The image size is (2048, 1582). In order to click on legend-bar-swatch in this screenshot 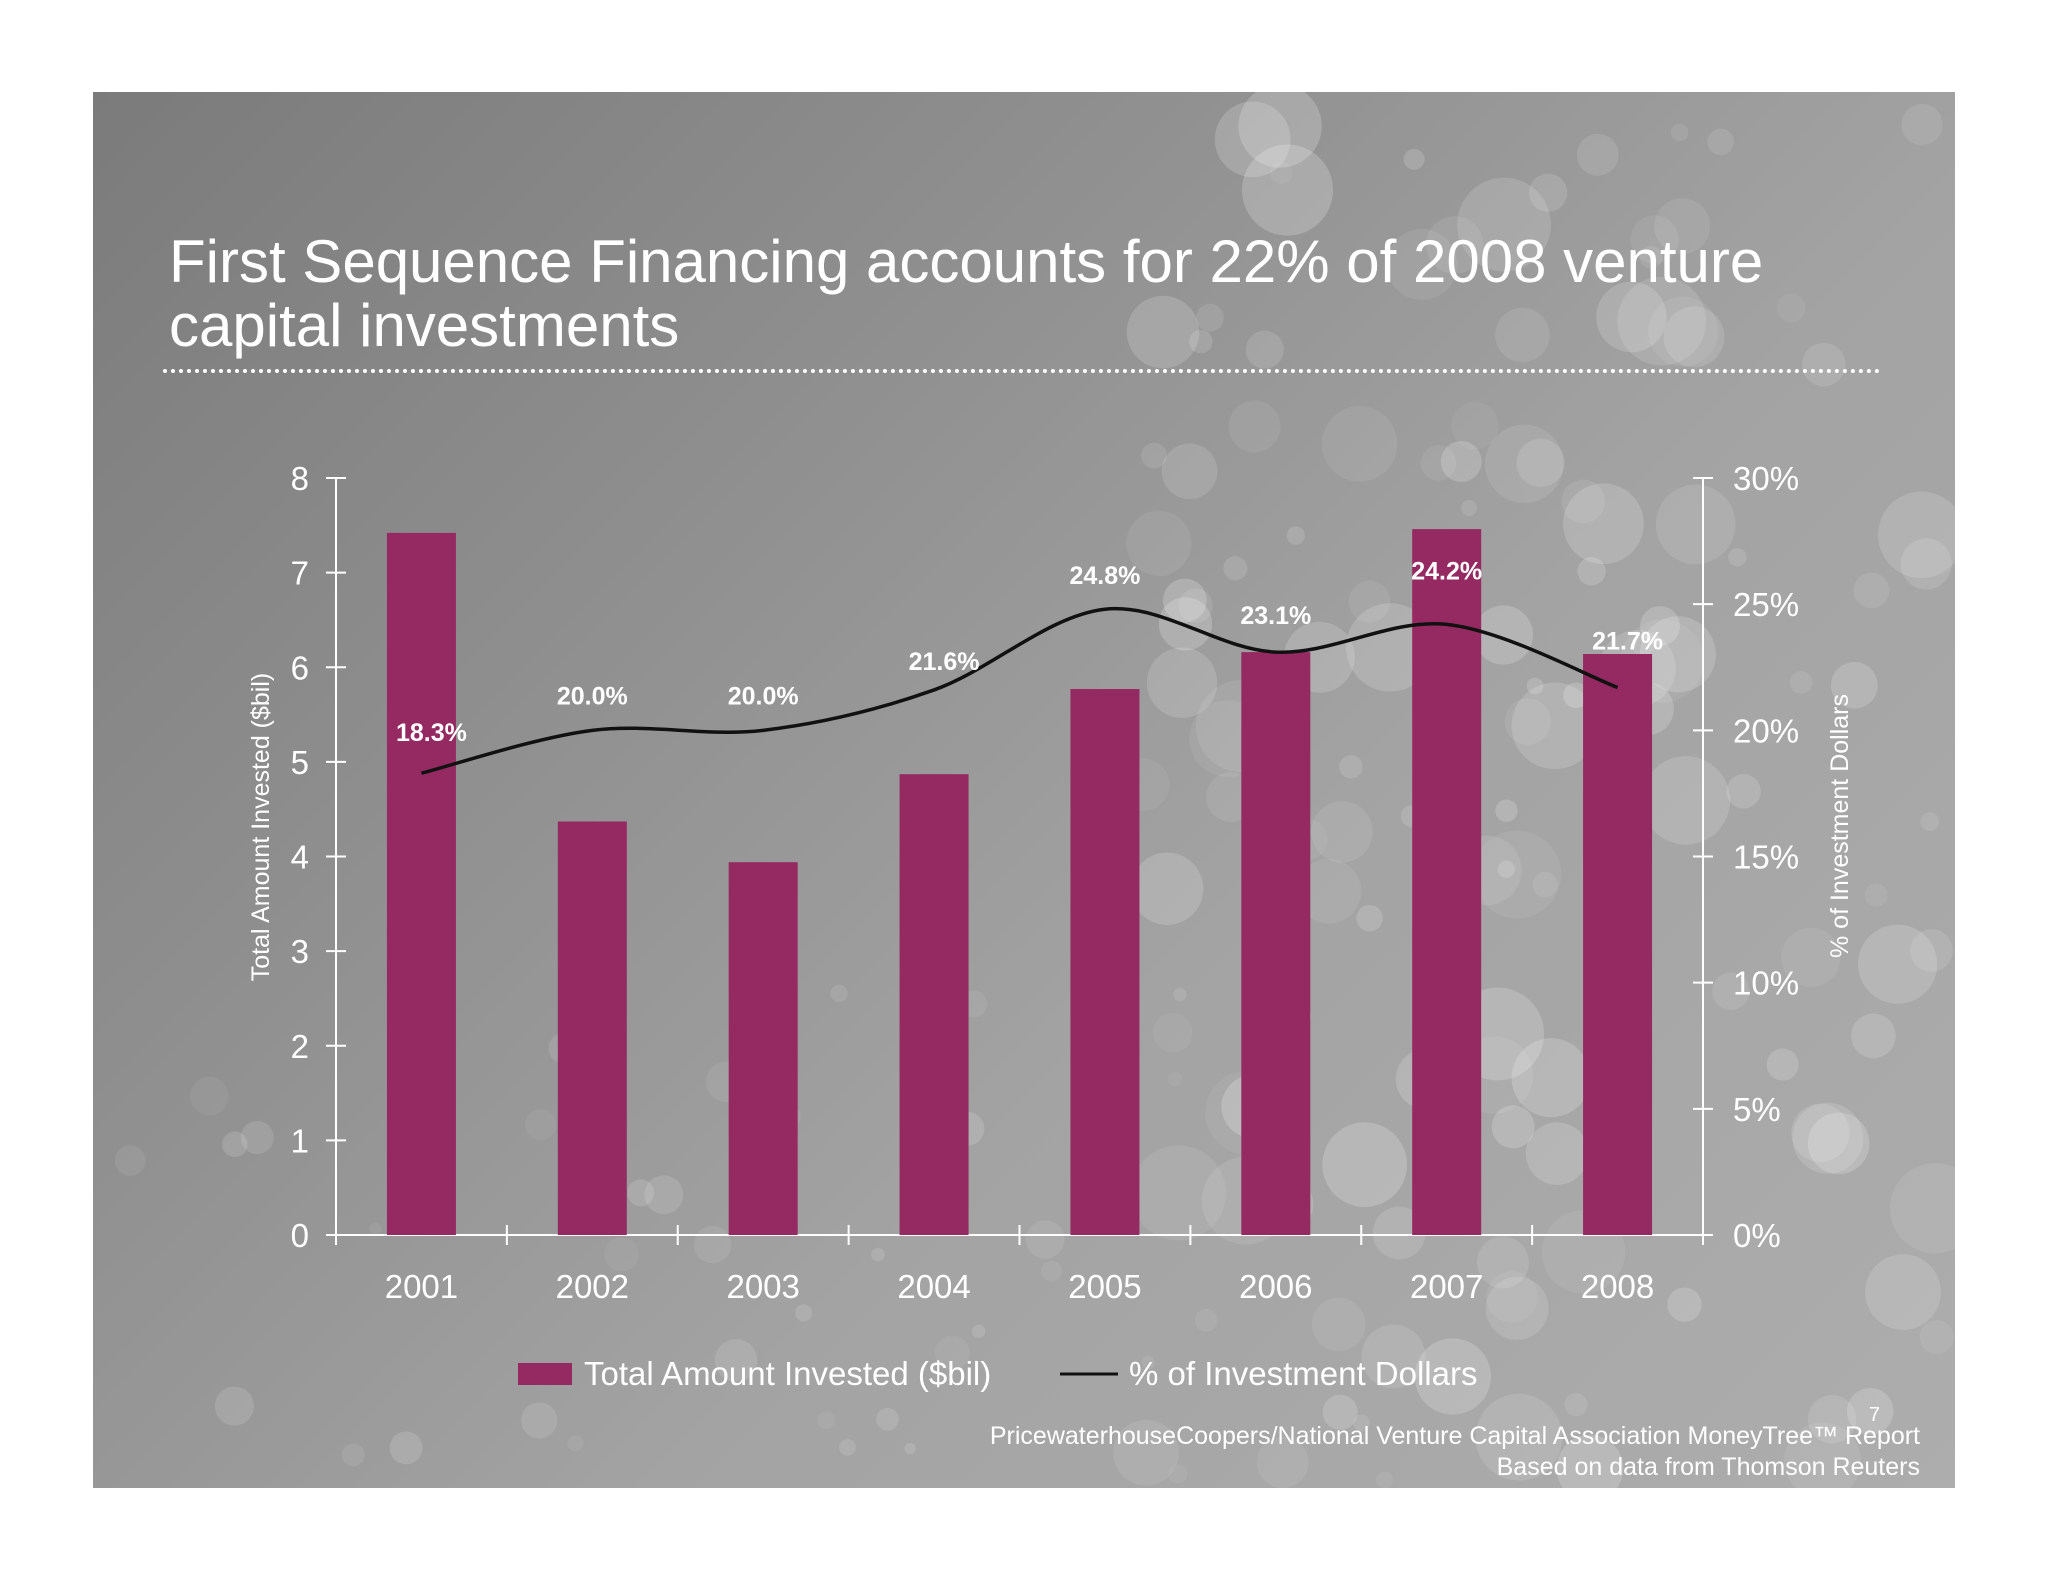, I will do `click(545, 1374)`.